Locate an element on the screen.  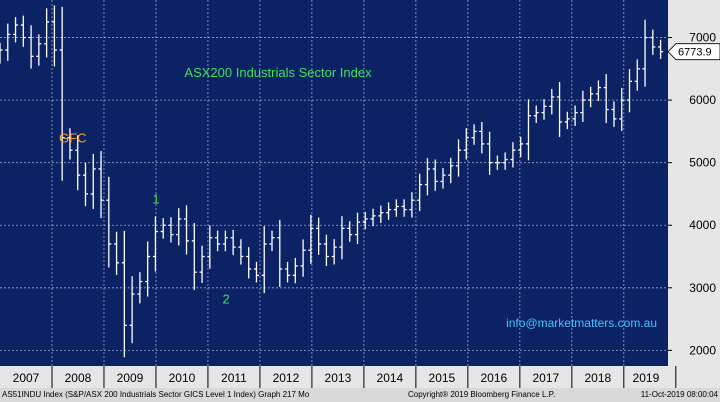
x-tick-label: 2018 is located at coordinates (597, 378).